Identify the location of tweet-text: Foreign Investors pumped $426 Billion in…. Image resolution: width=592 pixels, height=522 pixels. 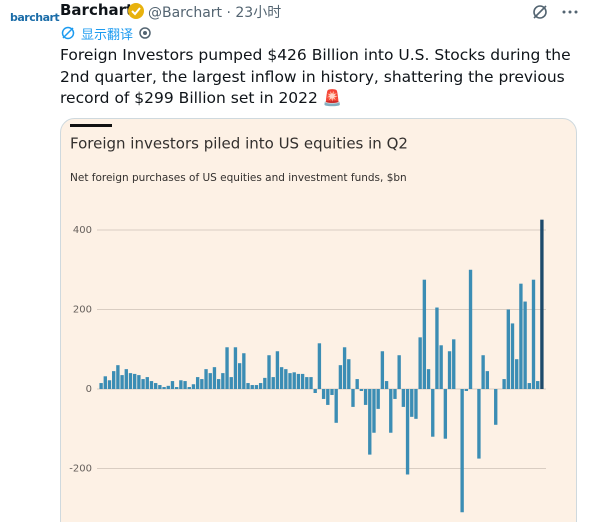
(315, 76).